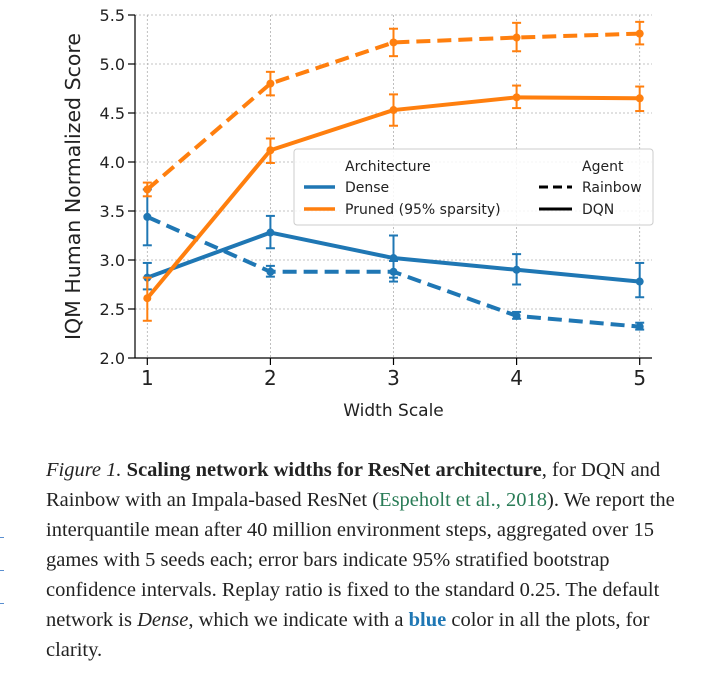 This screenshot has height=685, width=714. What do you see at coordinates (348, 635) in the screenshot?
I see `caption-text: color in all the plots, for clarity.` at bounding box center [348, 635].